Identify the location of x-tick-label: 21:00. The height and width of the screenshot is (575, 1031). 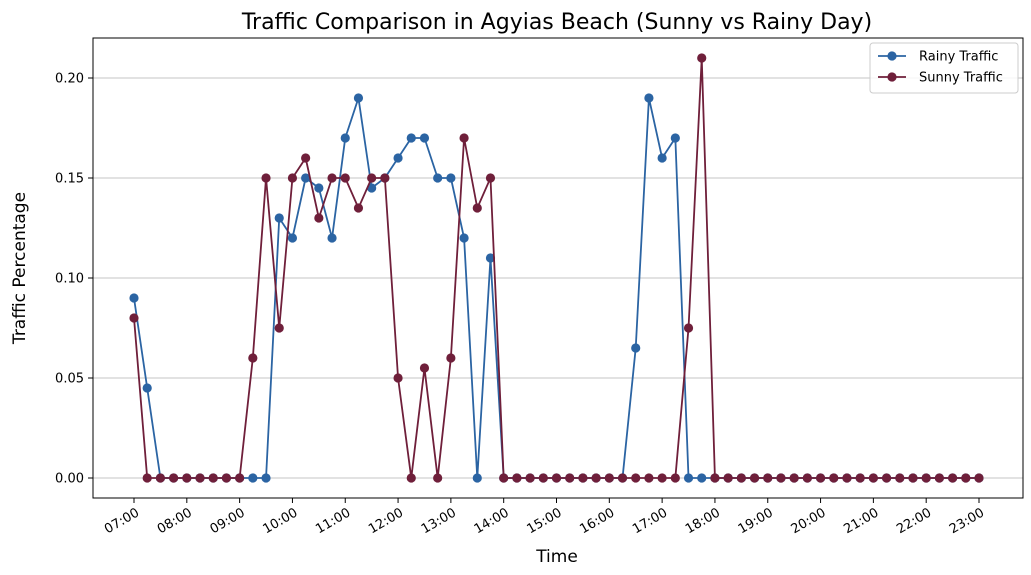
(861, 521).